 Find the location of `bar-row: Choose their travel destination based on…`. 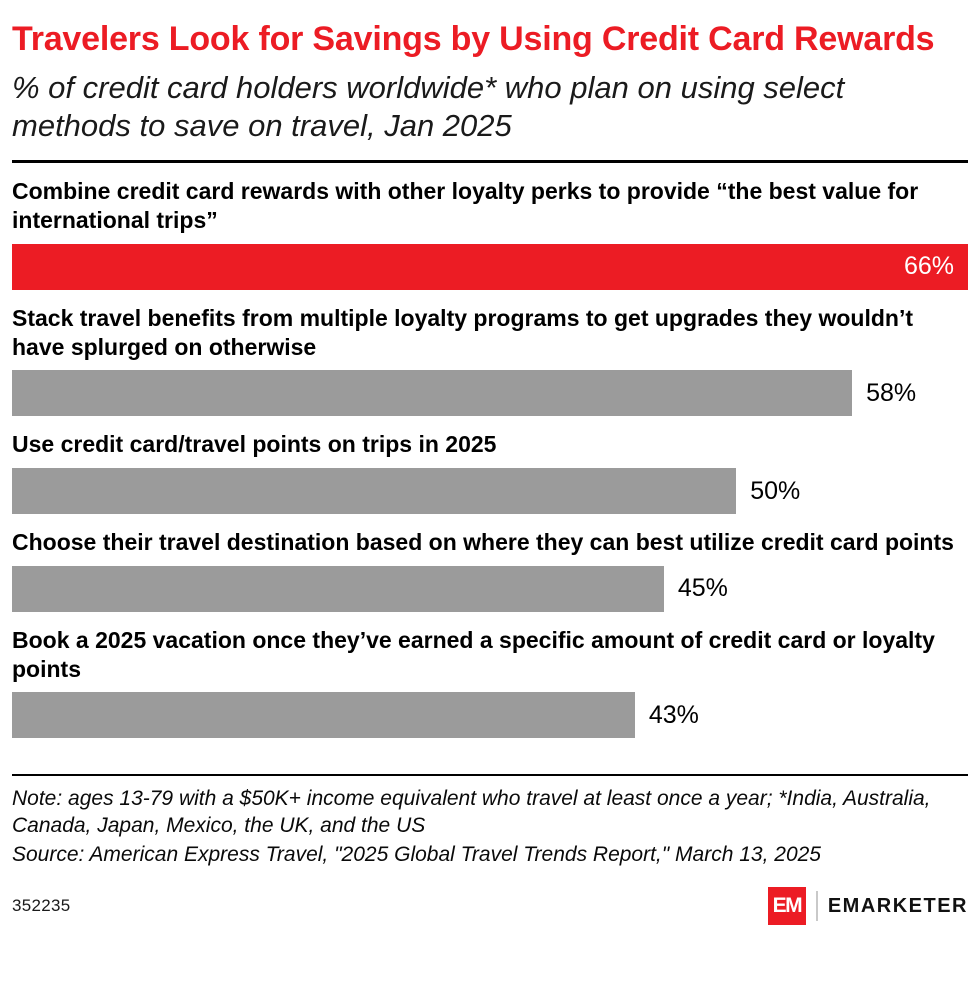

bar-row: Choose their travel destination based on… is located at coordinates (490, 570).